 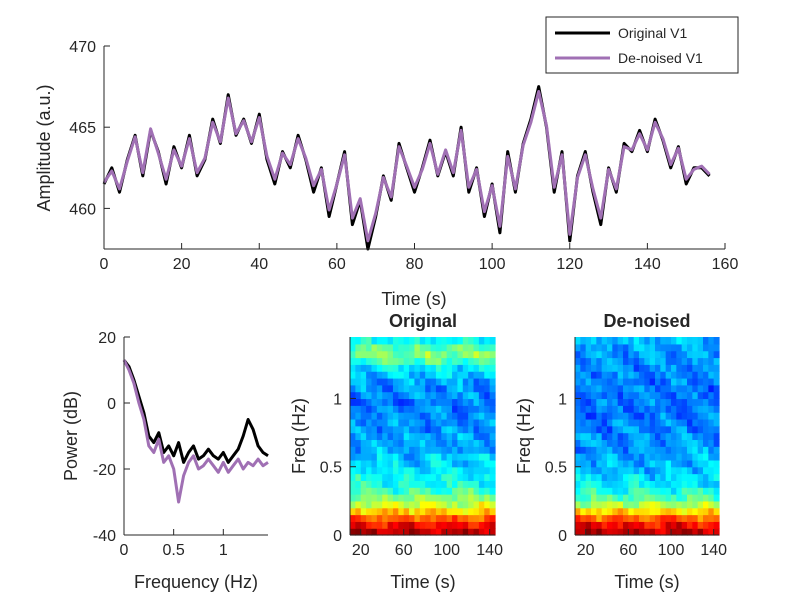 I want to click on spectrogram-original-ytick-label: 0, so click(x=337, y=536).